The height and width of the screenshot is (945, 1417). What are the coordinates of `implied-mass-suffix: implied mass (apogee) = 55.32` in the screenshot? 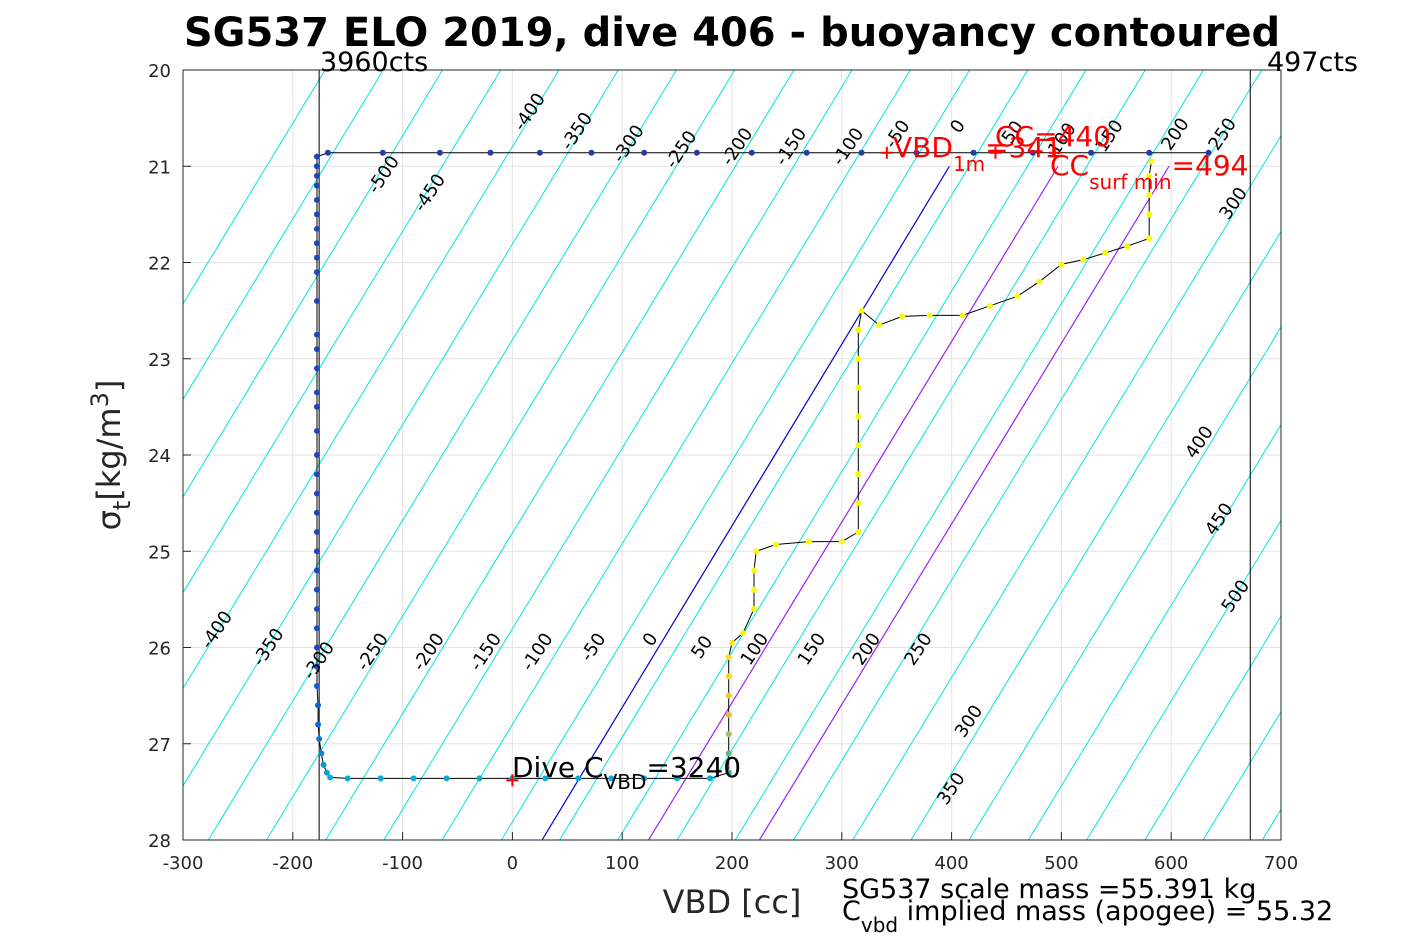 It's located at (1115, 911).